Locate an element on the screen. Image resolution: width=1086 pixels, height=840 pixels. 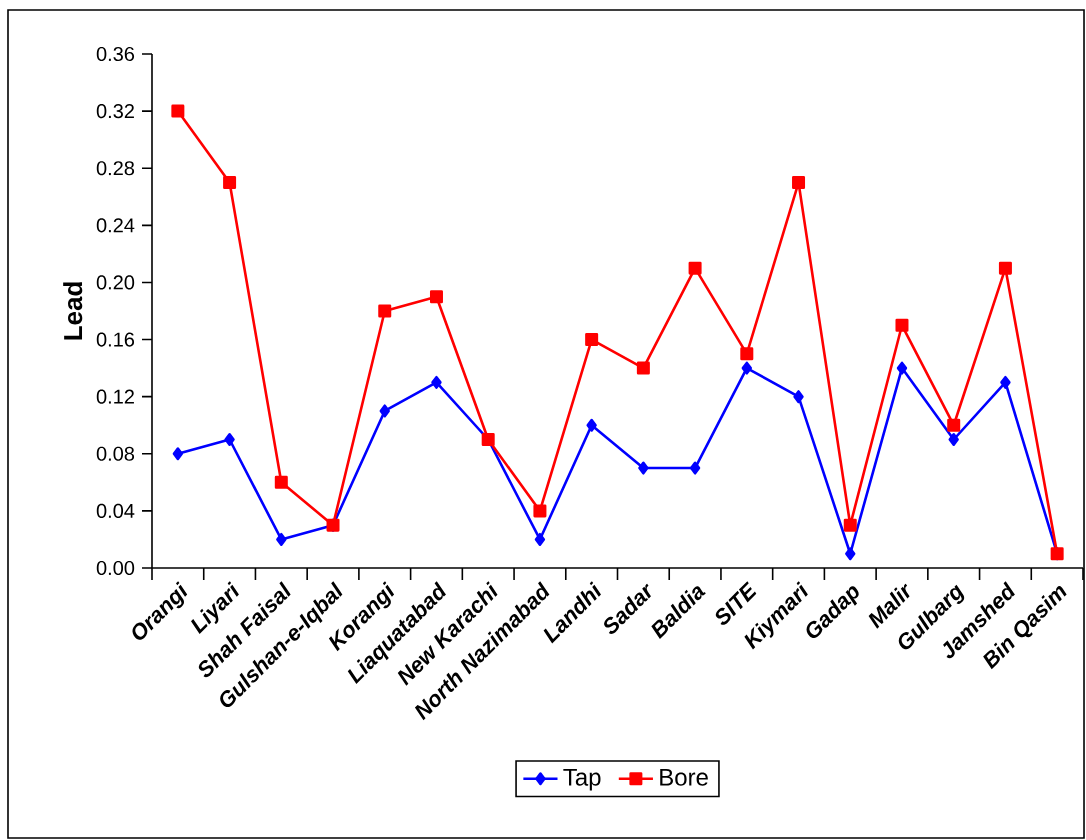
legend-label: Tap is located at coordinates (582, 780).